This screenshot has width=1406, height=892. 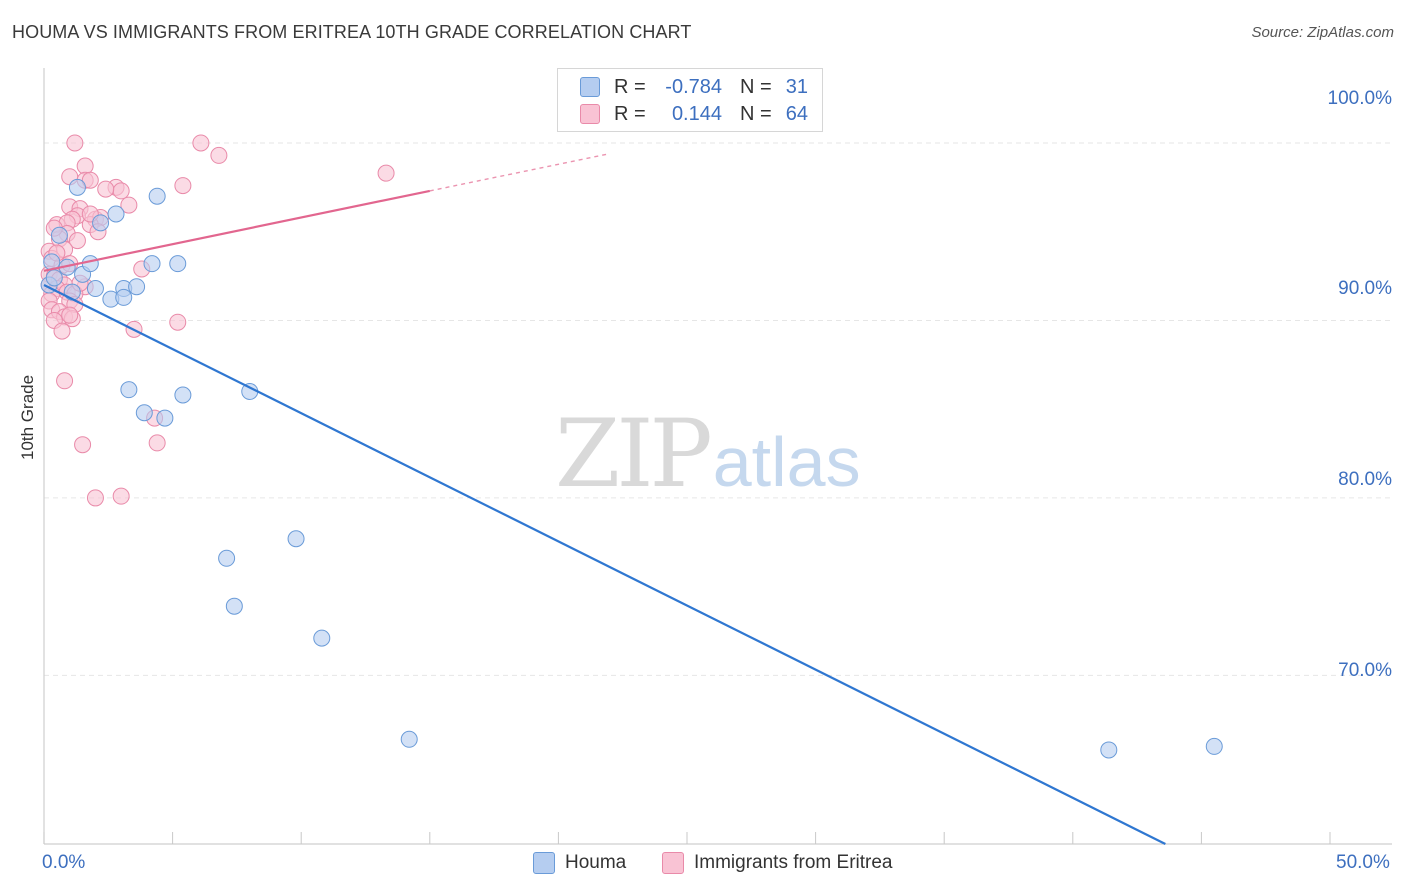 I want to click on eritrea-n-label: N =, so click(x=756, y=113).